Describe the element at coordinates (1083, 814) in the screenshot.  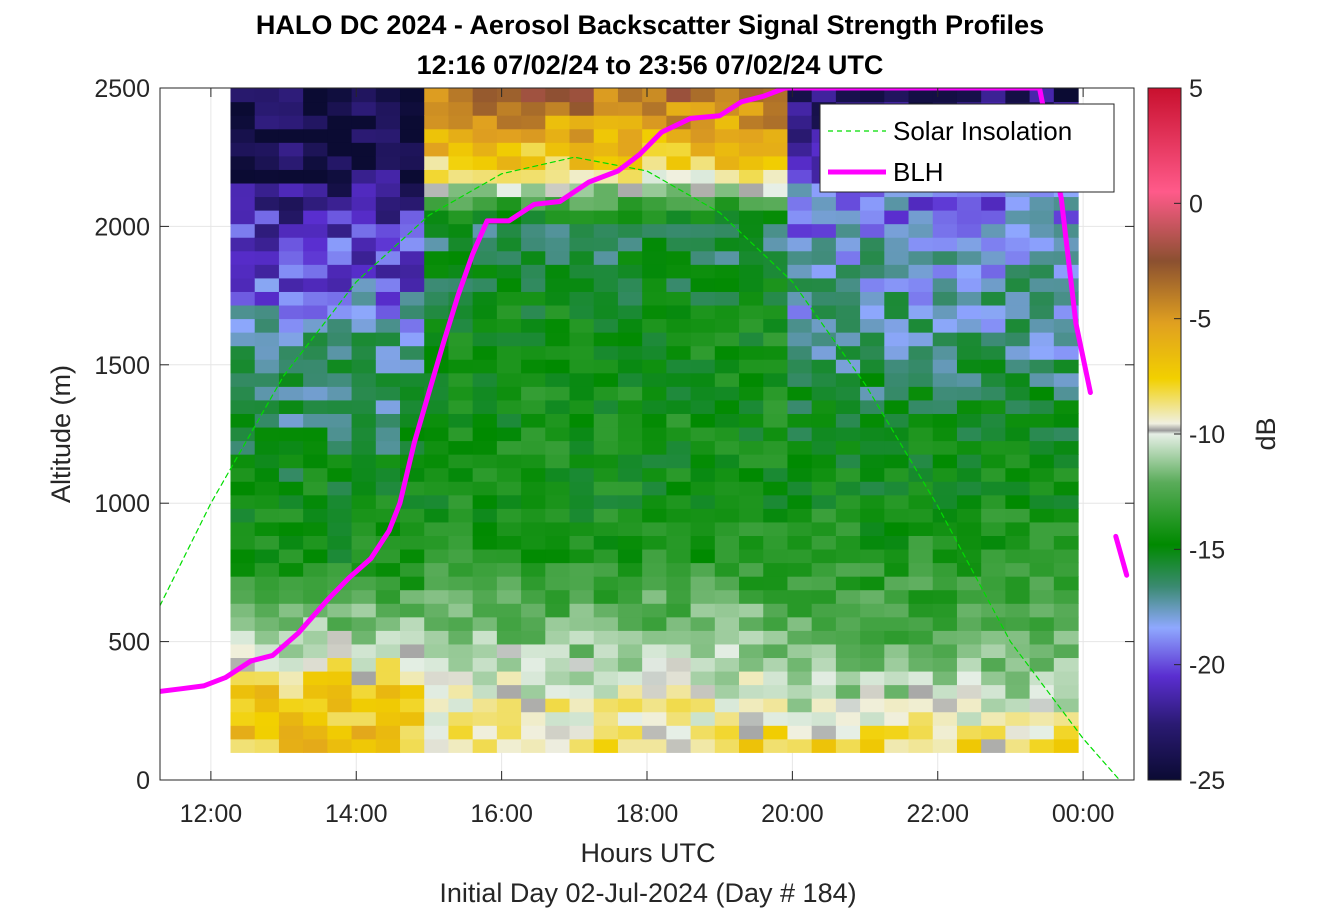
I see `x-tick-label: 00:00` at that location.